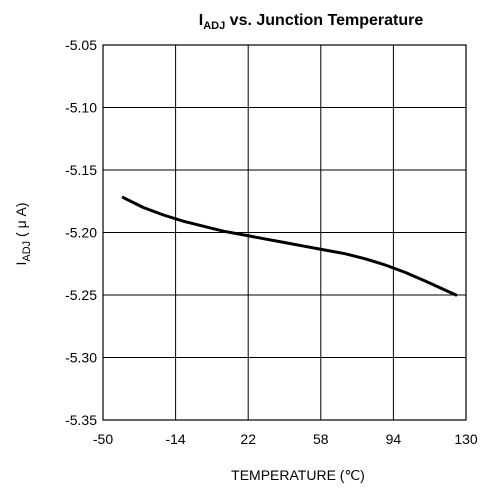  What do you see at coordinates (298, 475) in the screenshot?
I see `x-axis-label: TEMPERATURE (℃)` at bounding box center [298, 475].